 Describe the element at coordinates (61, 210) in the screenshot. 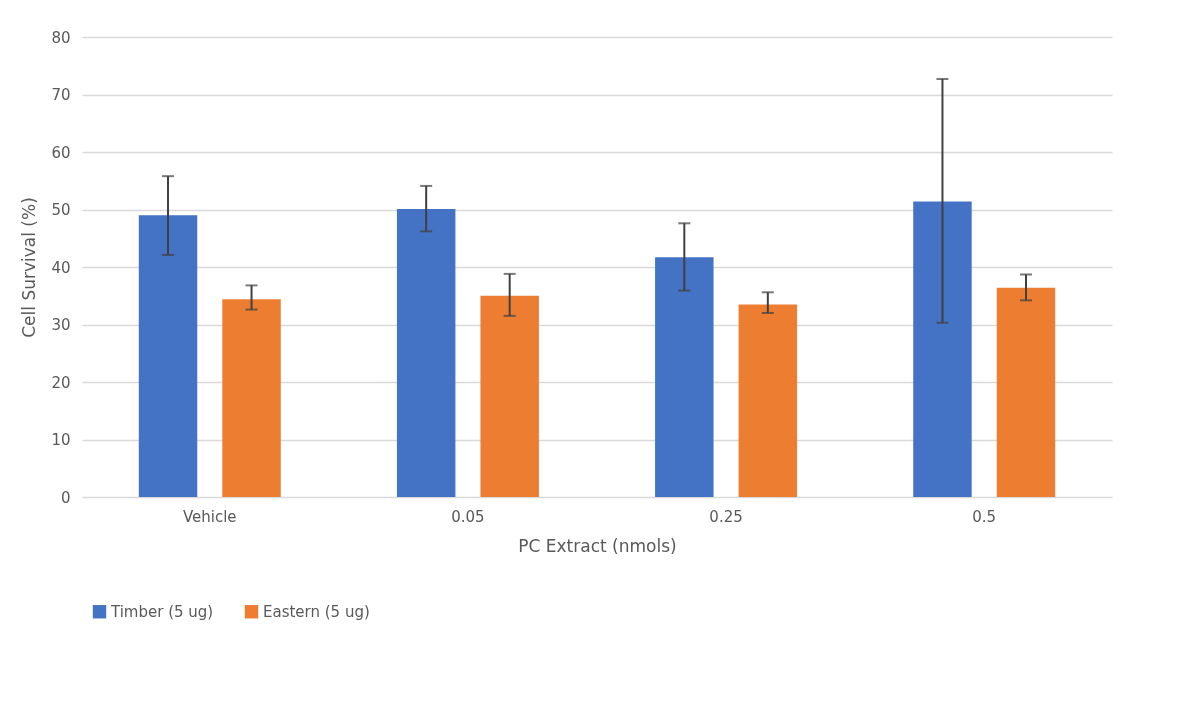

I see `y-tick-label: 50` at that location.